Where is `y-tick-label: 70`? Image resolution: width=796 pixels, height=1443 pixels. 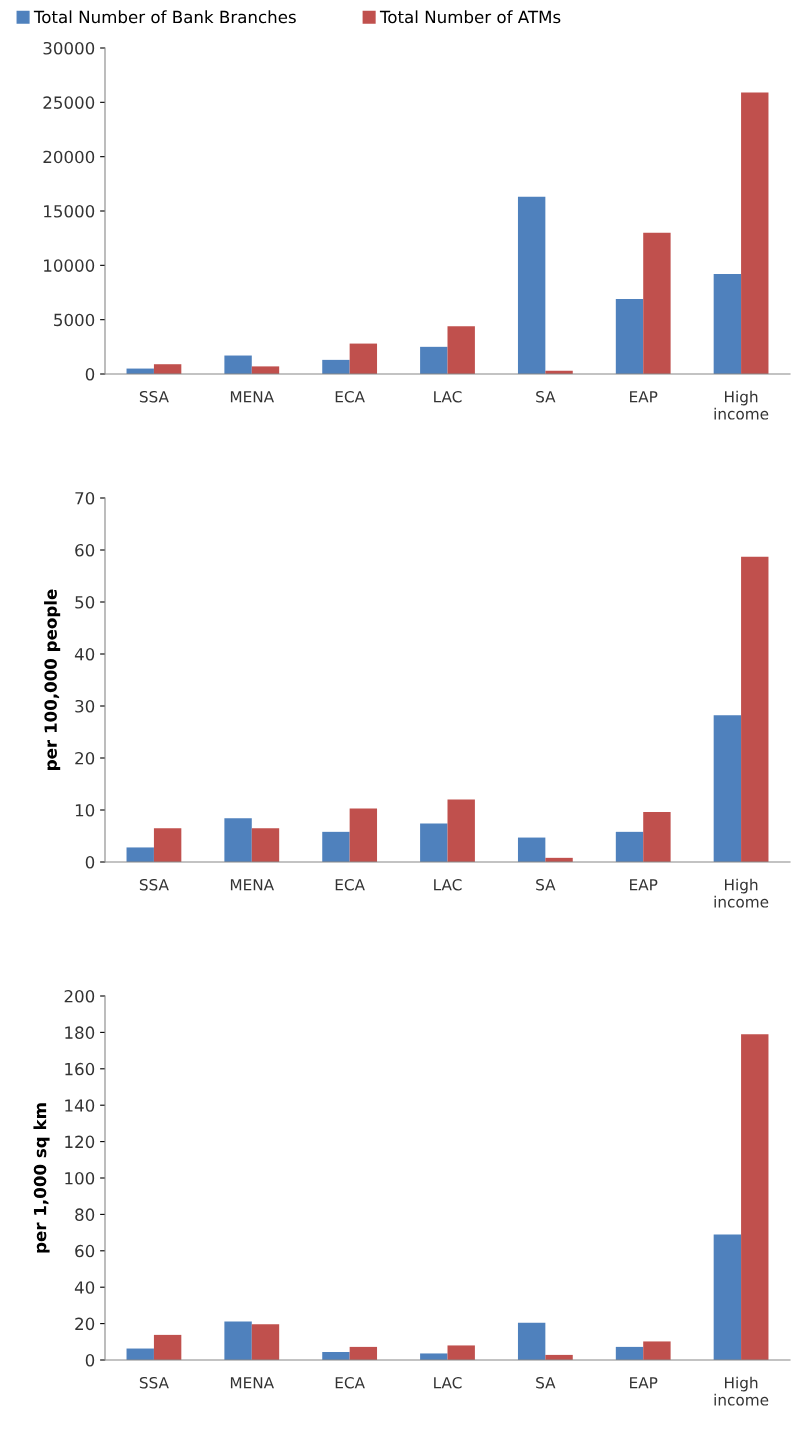
y-tick-label: 70 is located at coordinates (85, 498).